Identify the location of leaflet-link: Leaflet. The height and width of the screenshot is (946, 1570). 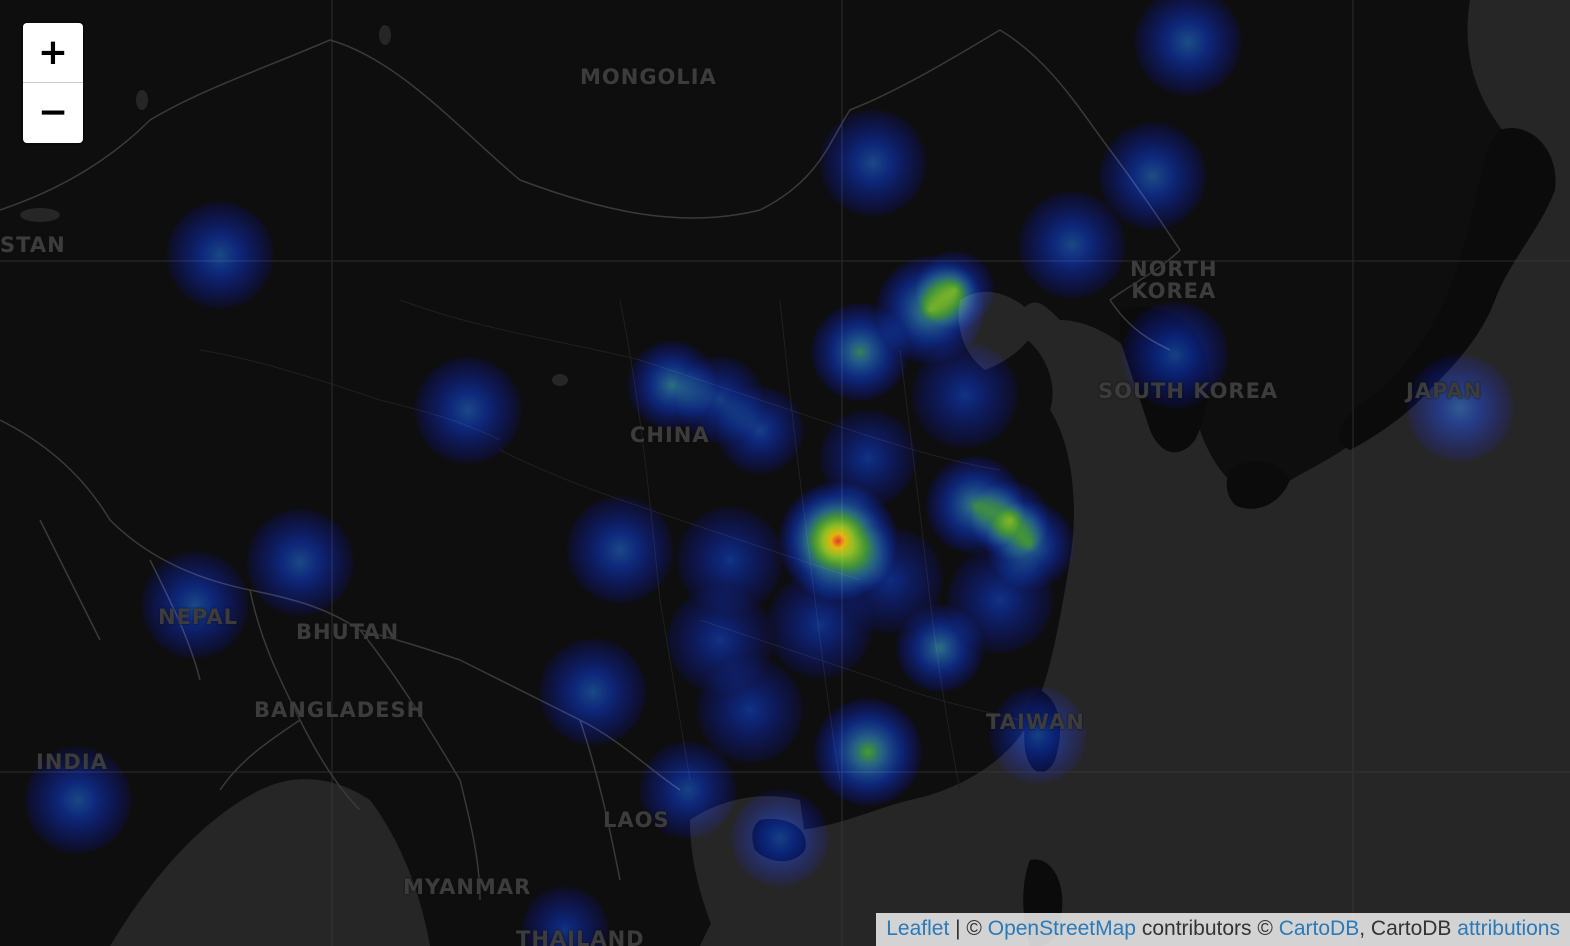
(917, 928).